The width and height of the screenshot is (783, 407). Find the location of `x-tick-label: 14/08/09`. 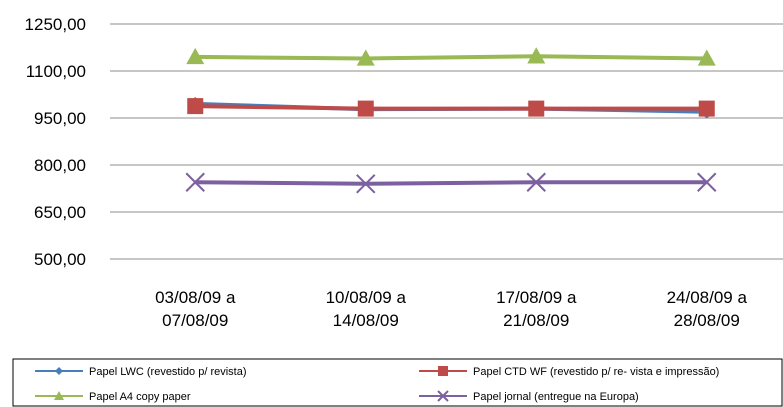

x-tick-label: 14/08/09 is located at coordinates (366, 320).